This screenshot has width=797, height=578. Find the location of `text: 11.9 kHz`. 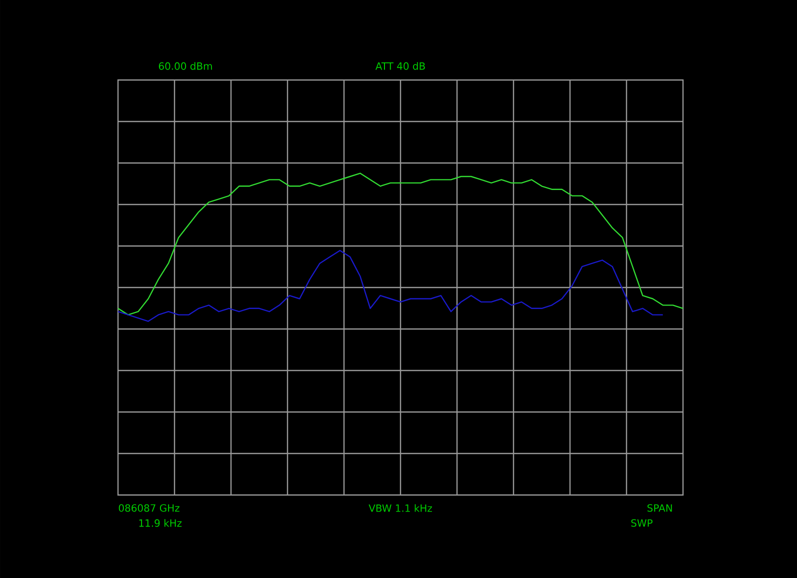

text: 11.9 kHz is located at coordinates (160, 523).